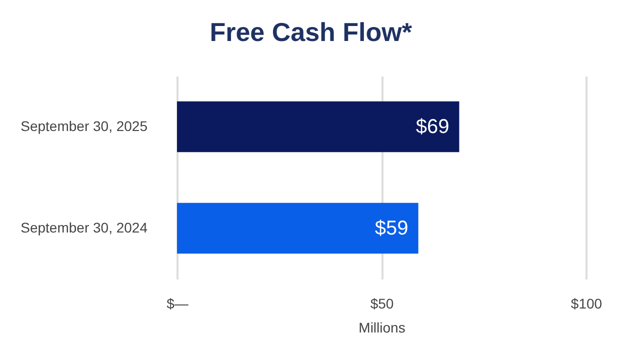 This screenshot has height=360, width=630. I want to click on data-label: $69, so click(433, 127).